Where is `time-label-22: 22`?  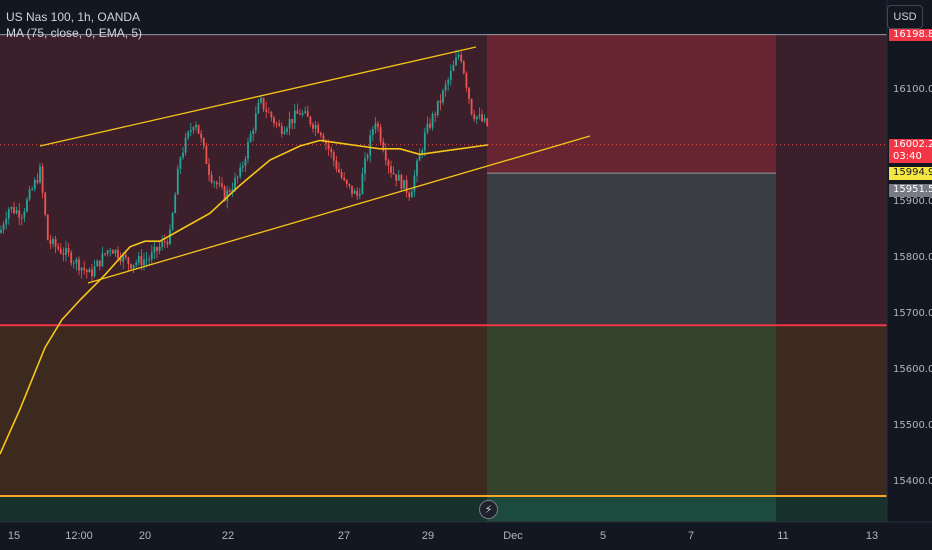
time-label-22: 22 is located at coordinates (228, 536).